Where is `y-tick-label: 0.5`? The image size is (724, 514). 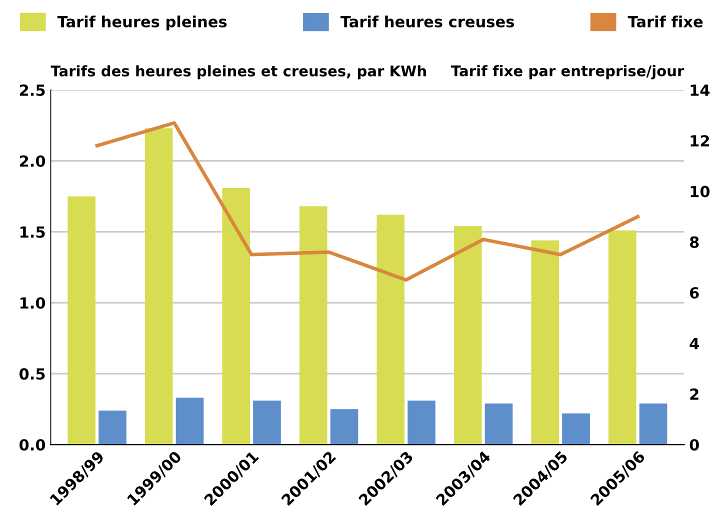 y-tick-label: 0.5 is located at coordinates (32, 374).